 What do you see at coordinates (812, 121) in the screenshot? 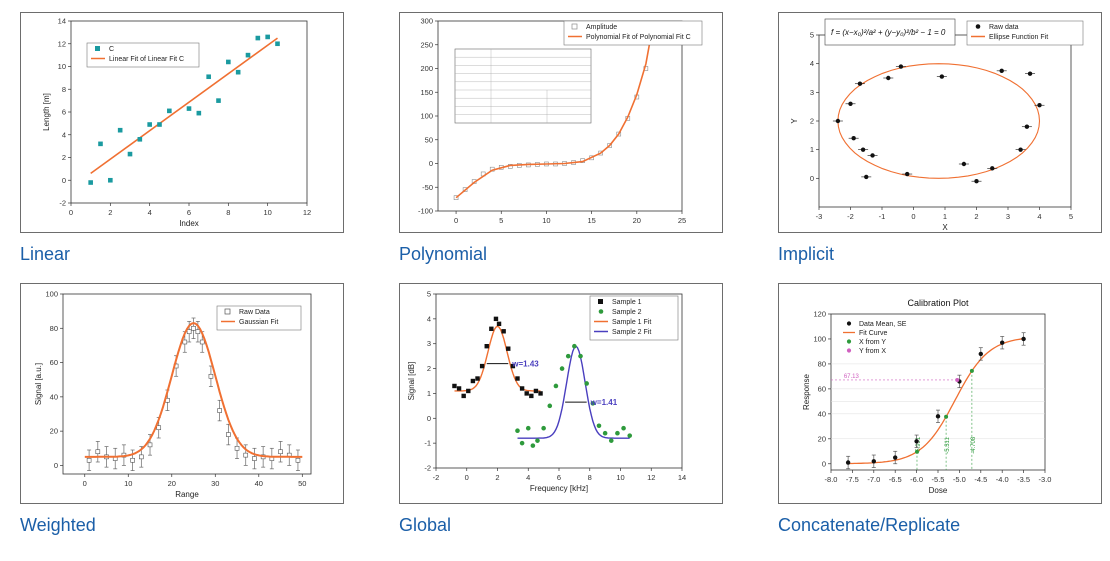
I see `y-tick-label: 2` at bounding box center [812, 121].